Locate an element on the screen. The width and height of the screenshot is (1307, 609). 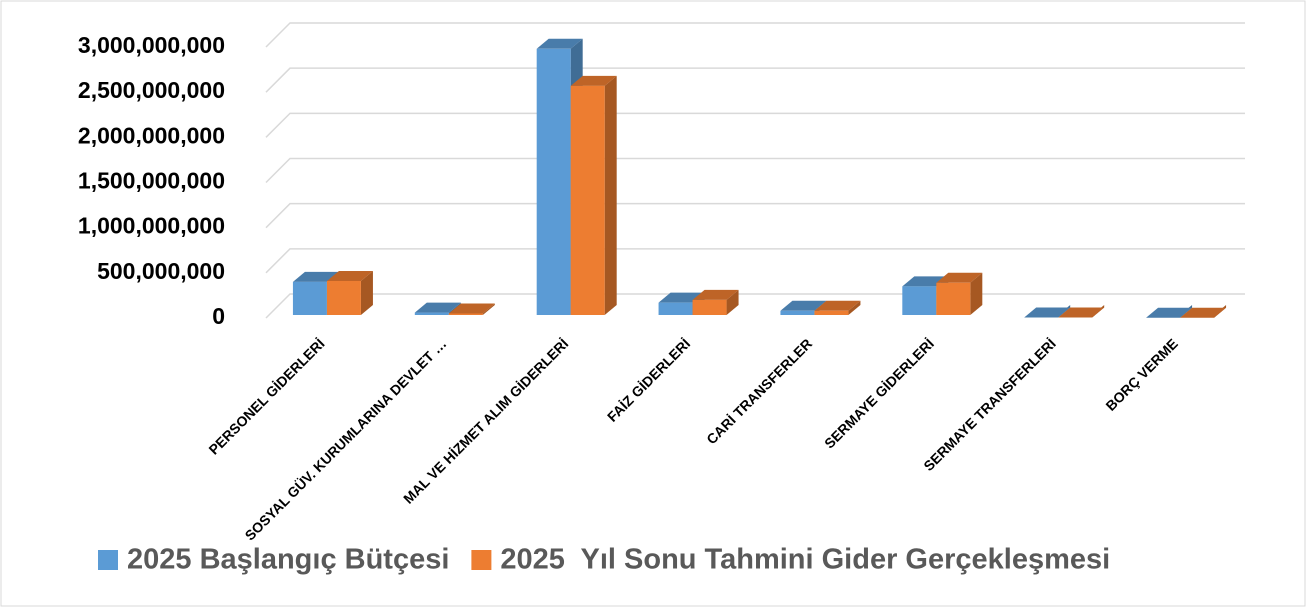
y-tick-label: 3,000,000,000 is located at coordinates (151, 45).